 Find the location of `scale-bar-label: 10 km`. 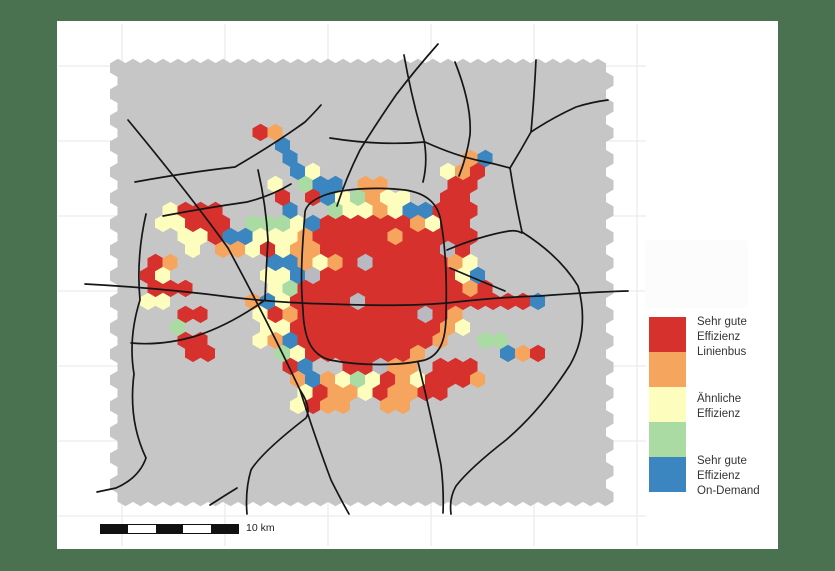

scale-bar-label: 10 km is located at coordinates (260, 528).